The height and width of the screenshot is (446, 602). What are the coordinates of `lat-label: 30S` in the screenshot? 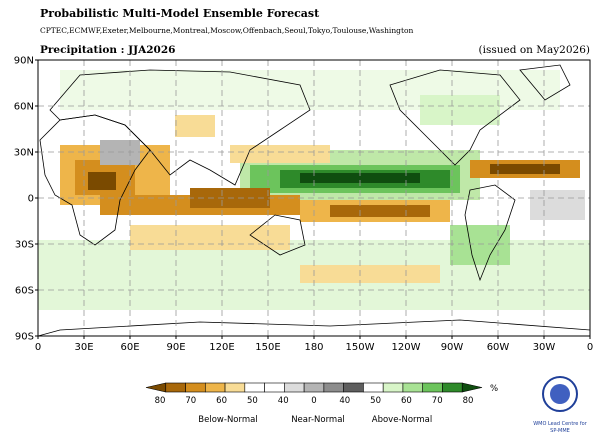 It's located at (24, 245).